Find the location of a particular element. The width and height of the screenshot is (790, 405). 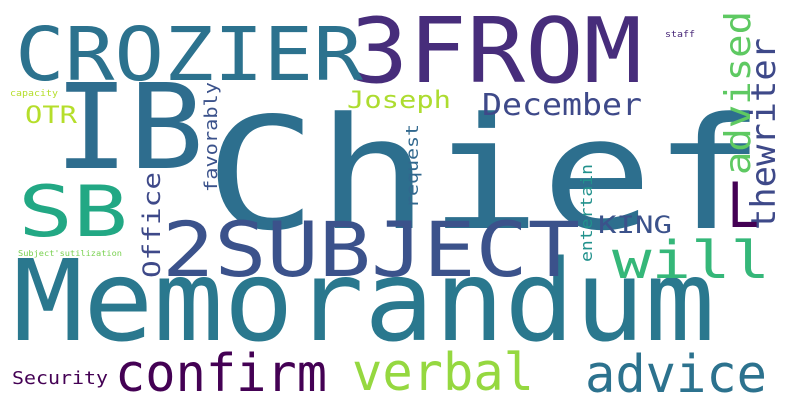

word-entertain: entertain is located at coordinates (586, 213).